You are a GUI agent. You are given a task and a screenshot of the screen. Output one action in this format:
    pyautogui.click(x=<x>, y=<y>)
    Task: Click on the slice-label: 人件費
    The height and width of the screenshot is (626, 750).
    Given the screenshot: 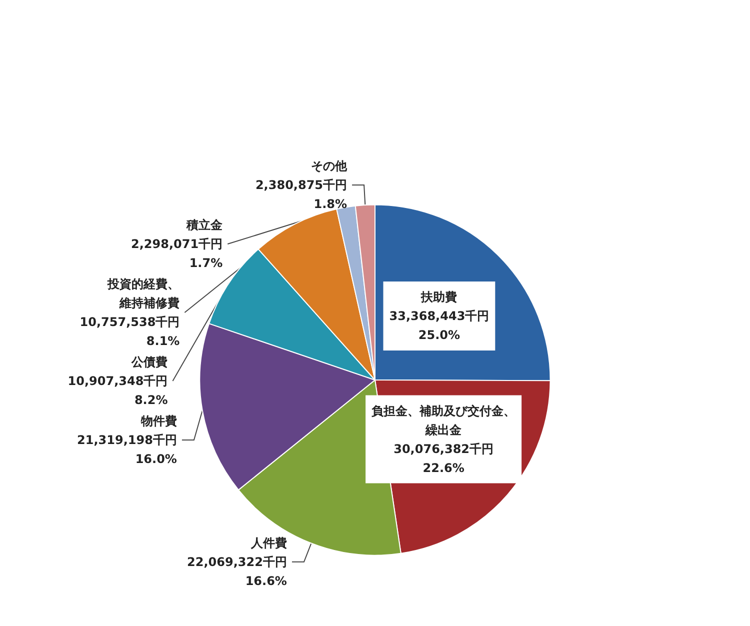 What is the action you would take?
    pyautogui.click(x=268, y=543)
    